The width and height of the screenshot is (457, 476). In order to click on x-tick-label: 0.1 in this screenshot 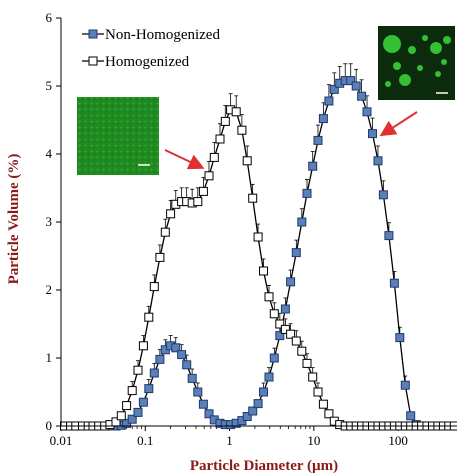, I will do `click(145, 440)`.